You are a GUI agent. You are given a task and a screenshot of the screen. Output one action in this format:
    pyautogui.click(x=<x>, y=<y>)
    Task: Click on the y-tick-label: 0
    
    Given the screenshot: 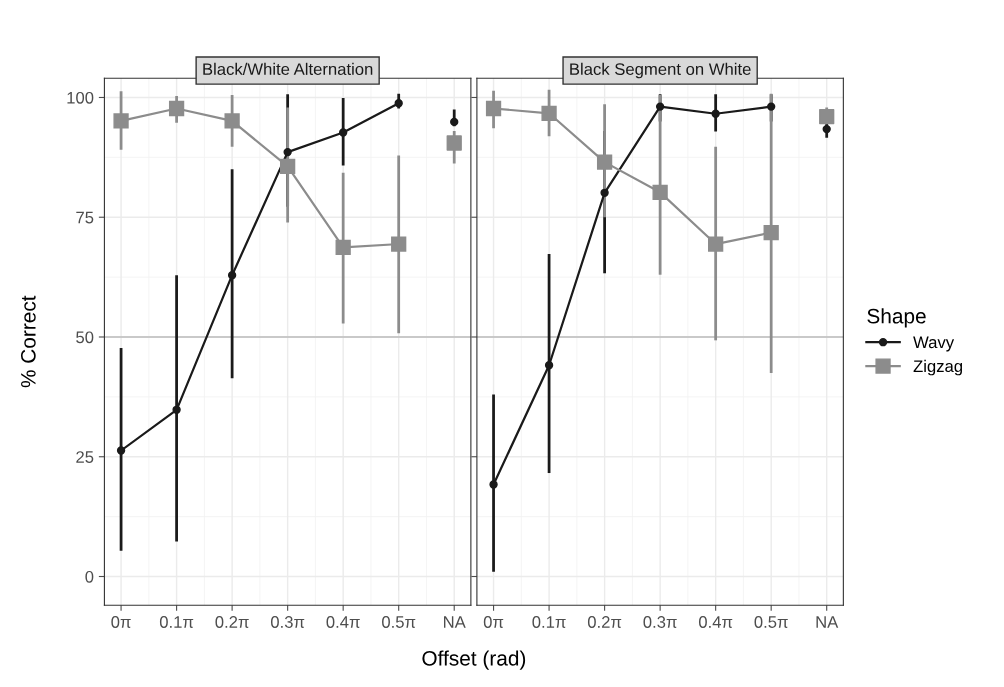 What is the action you would take?
    pyautogui.click(x=89, y=576)
    